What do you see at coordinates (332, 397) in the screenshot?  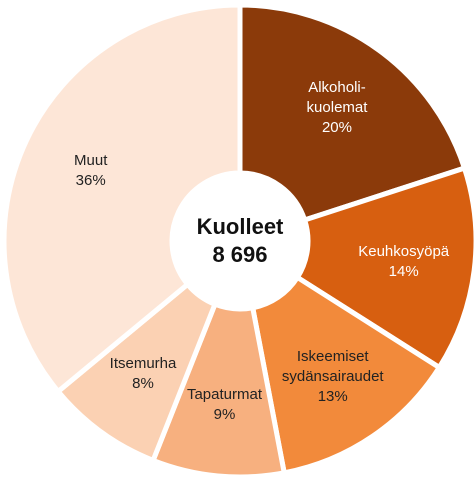 I see `value-label: 13%` at bounding box center [332, 397].